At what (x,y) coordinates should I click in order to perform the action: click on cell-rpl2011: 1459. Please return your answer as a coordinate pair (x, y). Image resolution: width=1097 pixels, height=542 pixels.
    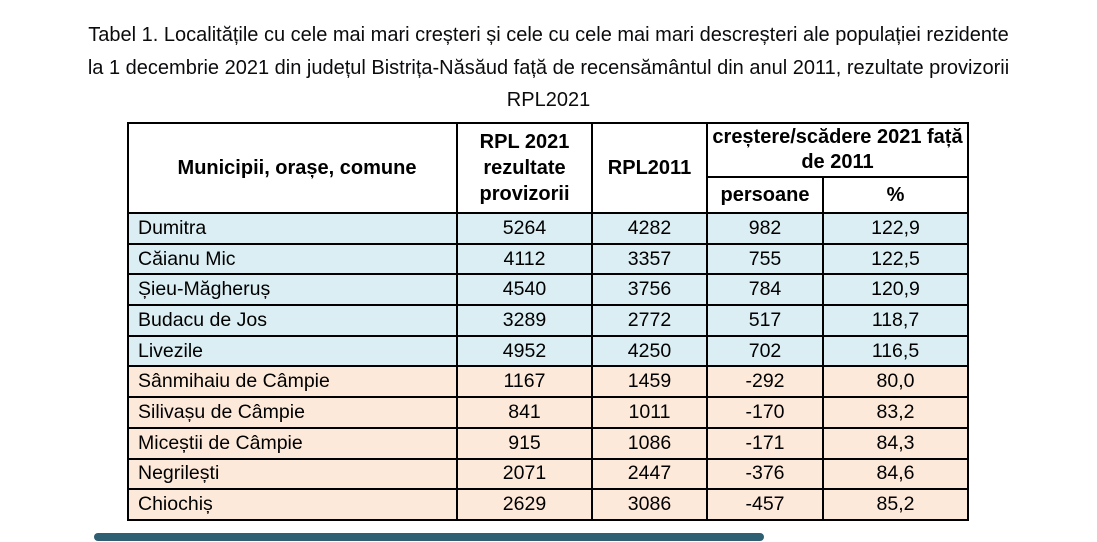
    Looking at the image, I should click on (649, 382).